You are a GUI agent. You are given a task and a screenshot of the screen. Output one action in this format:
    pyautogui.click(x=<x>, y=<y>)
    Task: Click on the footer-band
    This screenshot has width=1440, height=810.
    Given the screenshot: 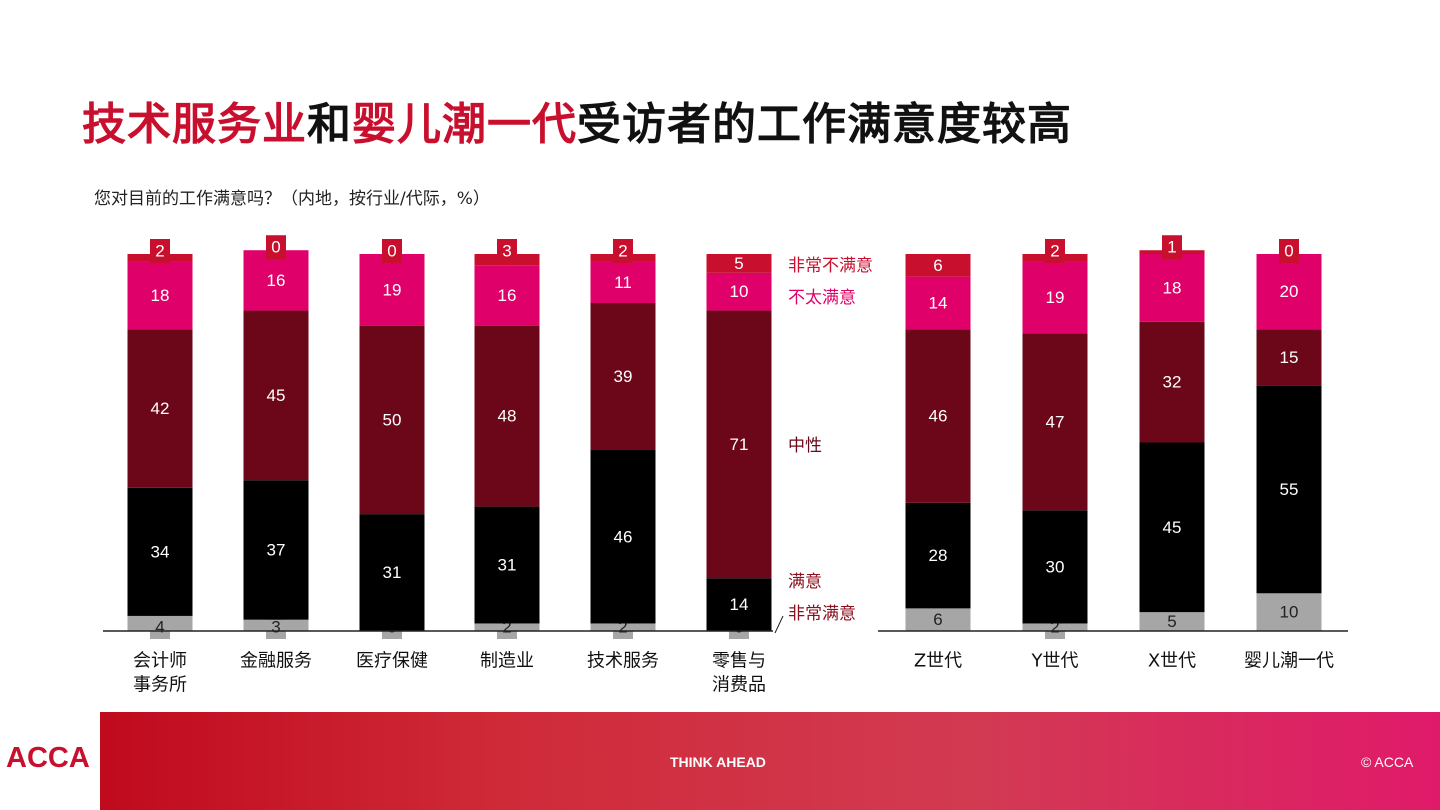 What is the action you would take?
    pyautogui.click(x=770, y=761)
    